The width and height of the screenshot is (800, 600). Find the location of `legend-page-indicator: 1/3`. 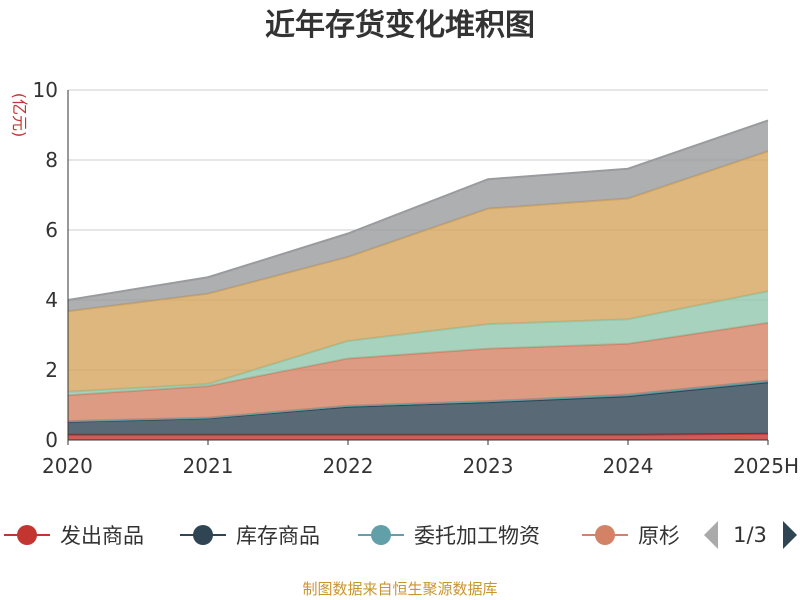

legend-page-indicator: 1/3 is located at coordinates (750, 535).